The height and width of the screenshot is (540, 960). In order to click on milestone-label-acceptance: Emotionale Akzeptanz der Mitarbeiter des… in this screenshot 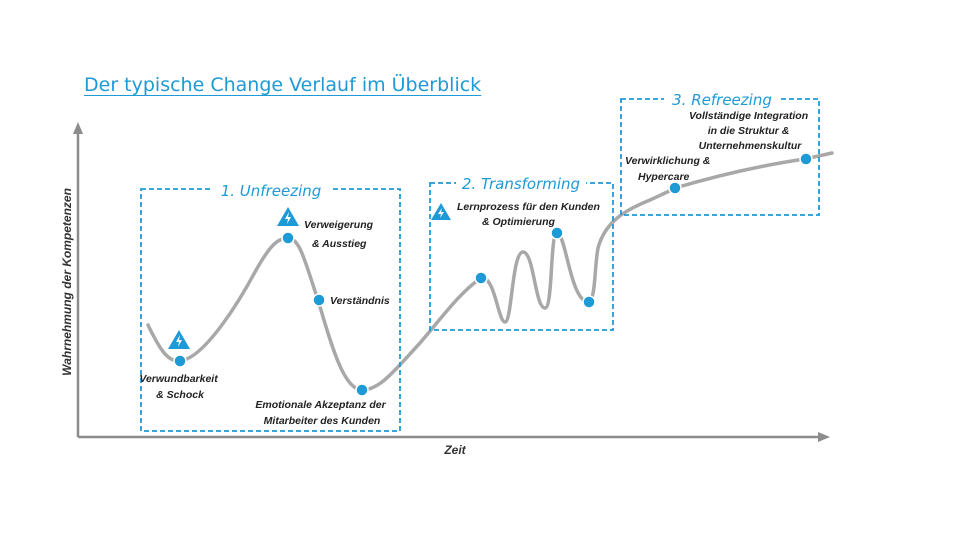, I will do `click(321, 413)`.